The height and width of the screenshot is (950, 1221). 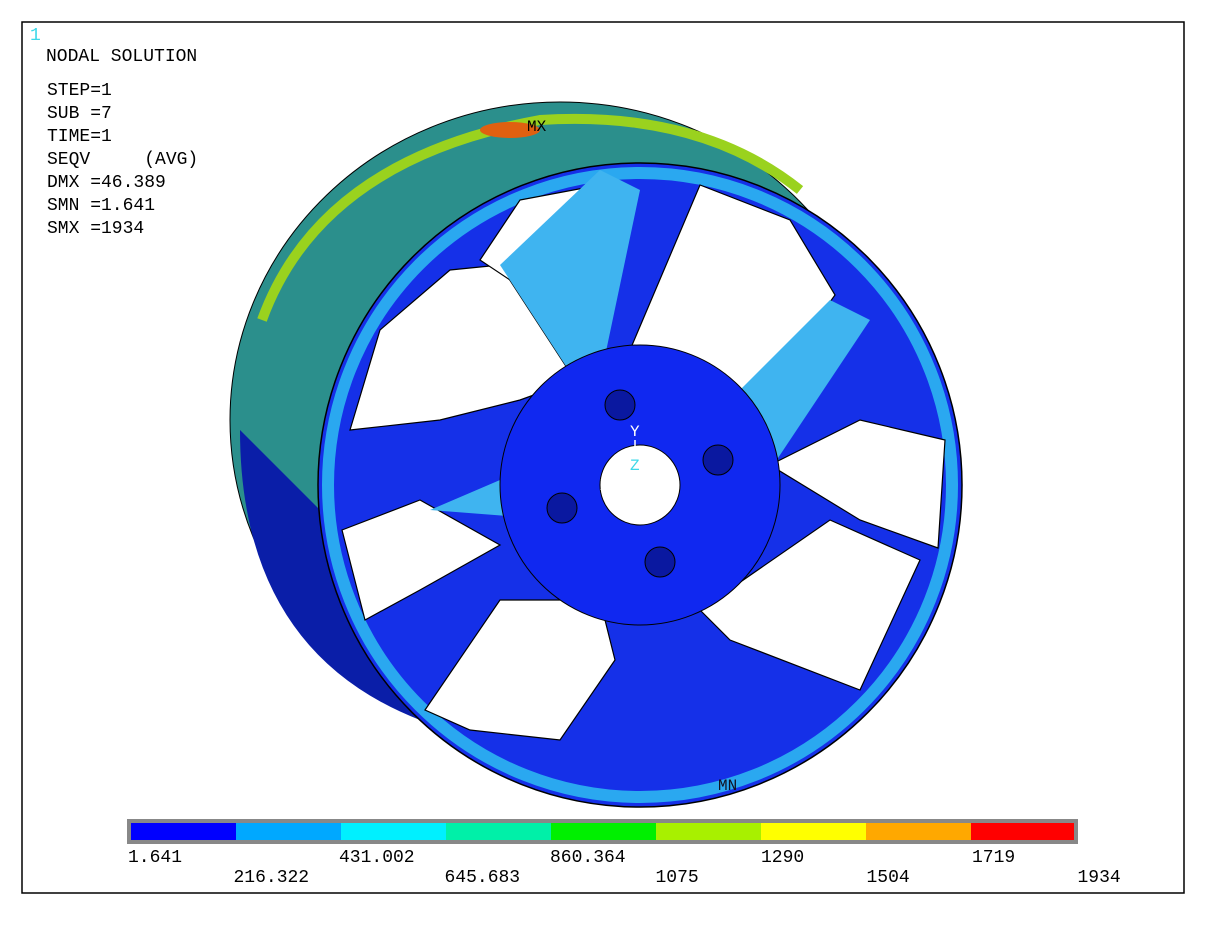 What do you see at coordinates (635, 466) in the screenshot?
I see `triad-z-label: Z` at bounding box center [635, 466].